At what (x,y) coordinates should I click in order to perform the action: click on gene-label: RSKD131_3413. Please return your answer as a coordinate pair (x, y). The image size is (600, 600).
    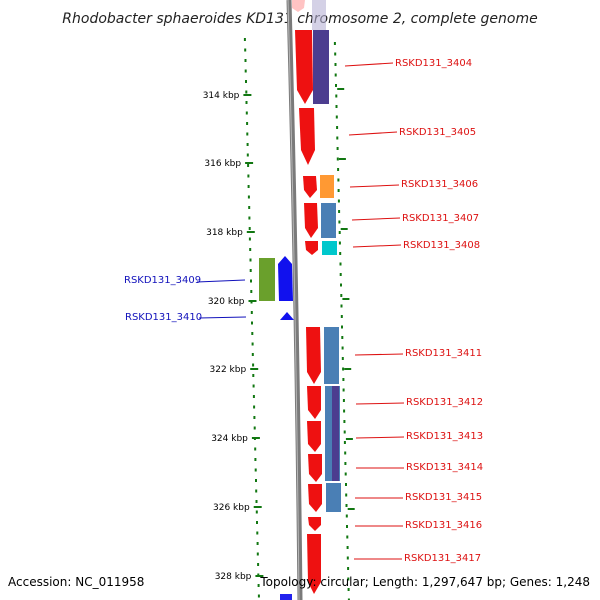
    Looking at the image, I should click on (444, 436).